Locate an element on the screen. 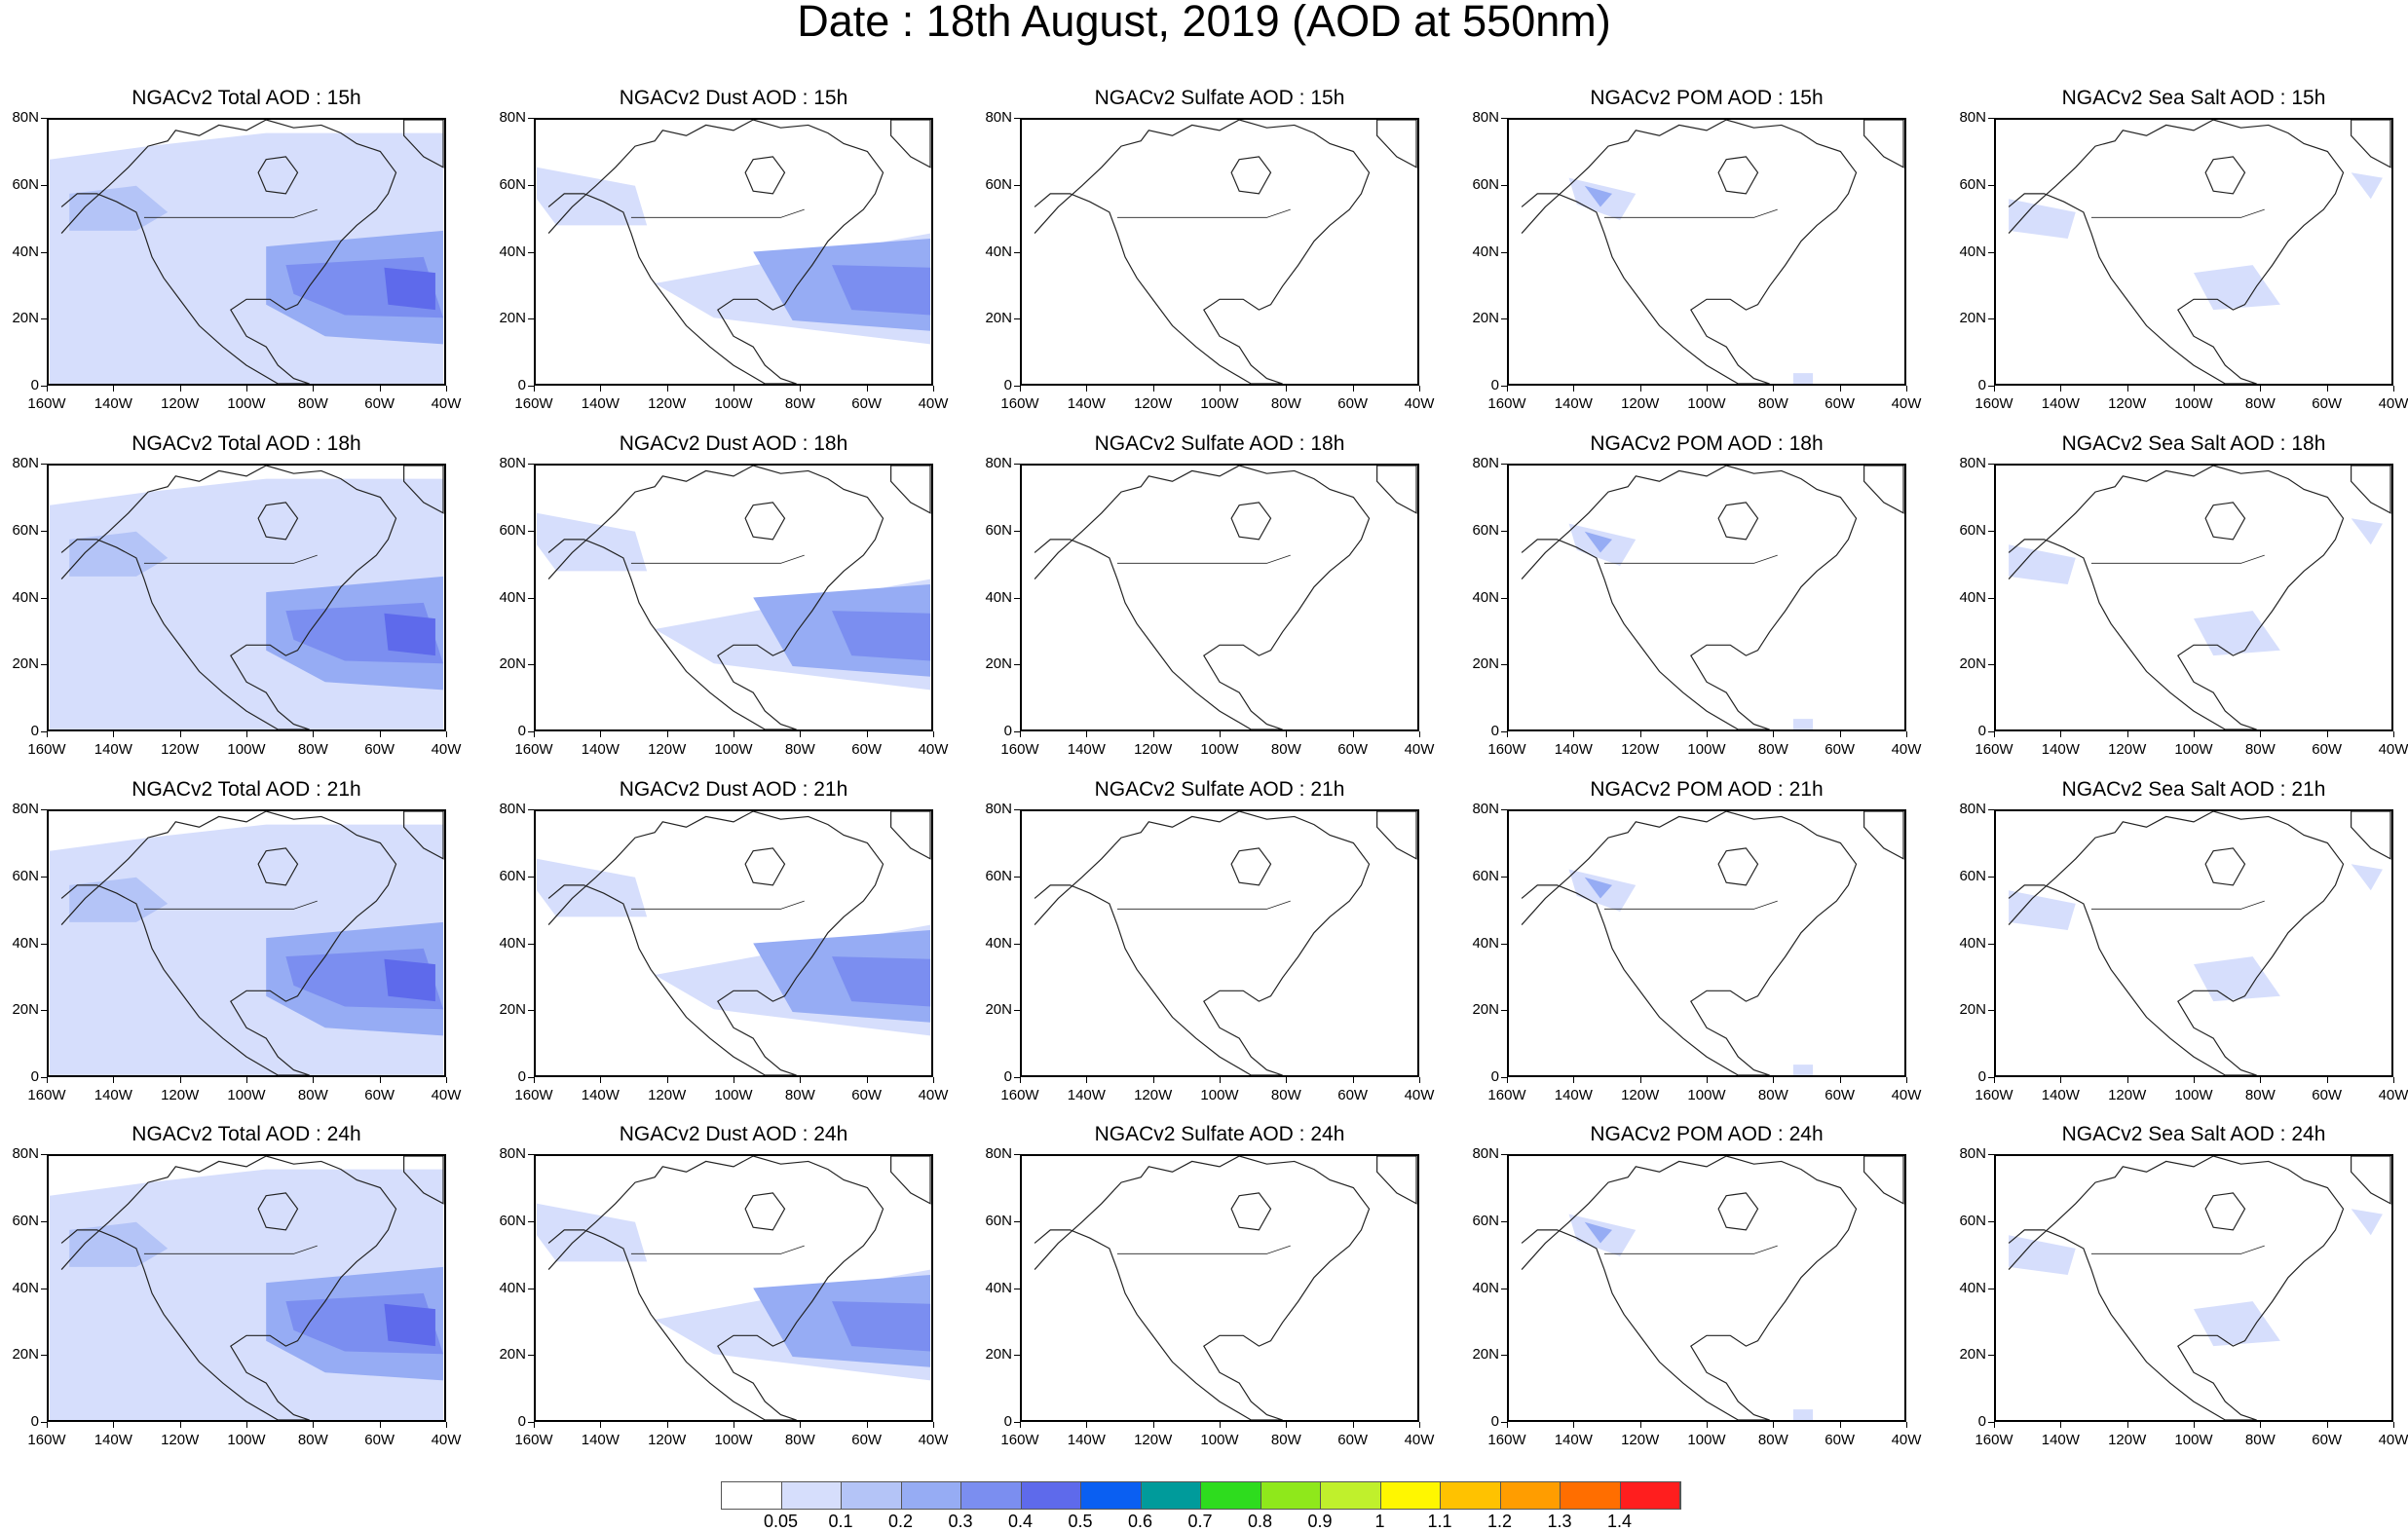  colorbar-label: 0.2 is located at coordinates (900, 1521).